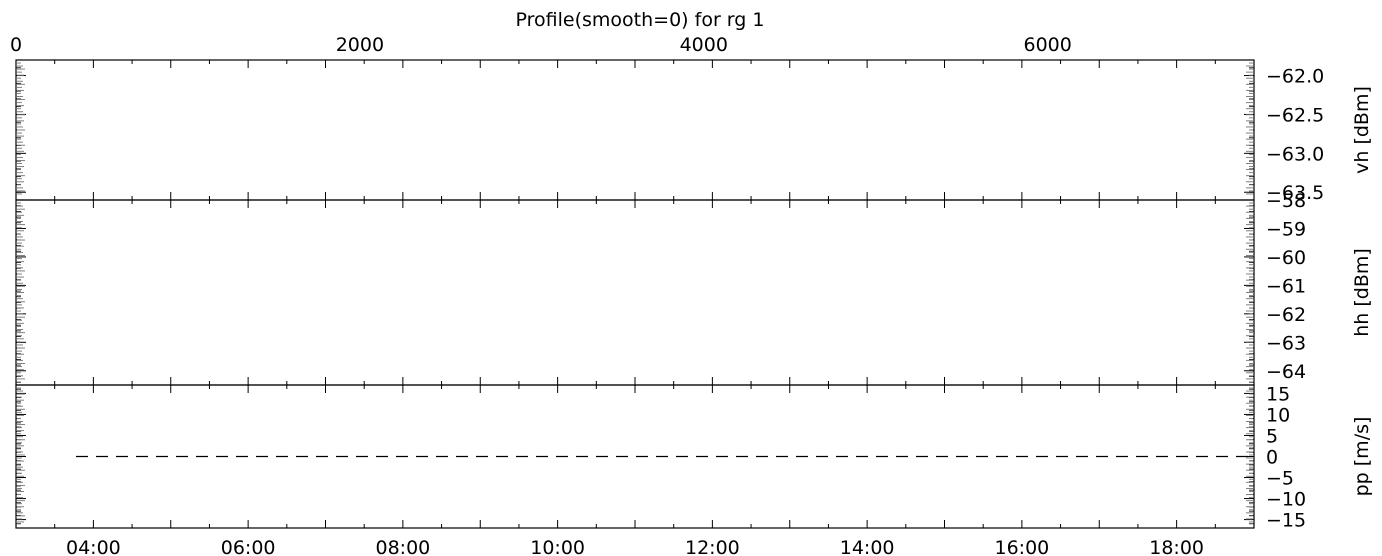 The height and width of the screenshot is (556, 1382). What do you see at coordinates (1286, 315) in the screenshot?
I see `y-tick-label: −62` at bounding box center [1286, 315].